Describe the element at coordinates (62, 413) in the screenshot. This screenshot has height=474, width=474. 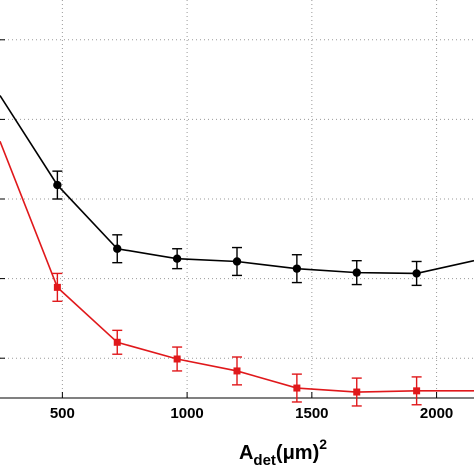
I see `x-tick-label: 500` at that location.